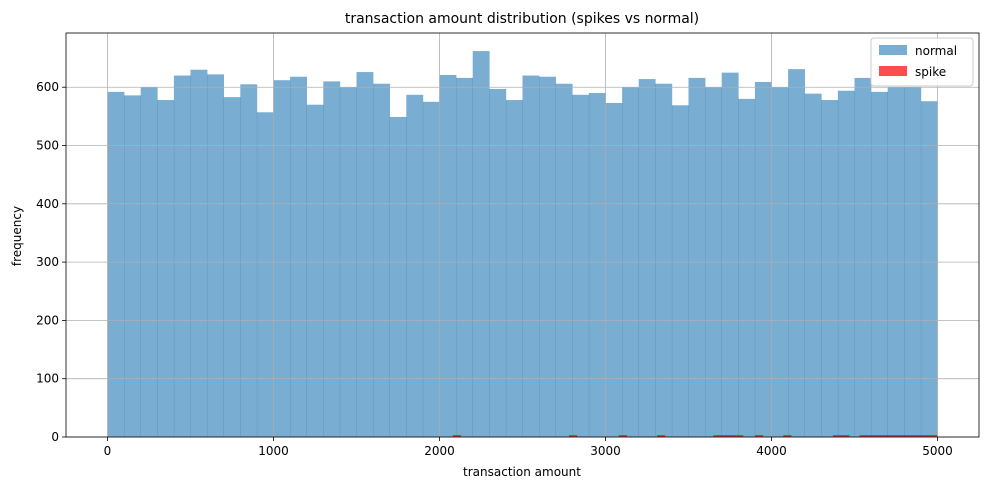 The height and width of the screenshot is (490, 989). Describe the element at coordinates (893, 71) in the screenshot. I see `legend-swatch-spike` at that location.